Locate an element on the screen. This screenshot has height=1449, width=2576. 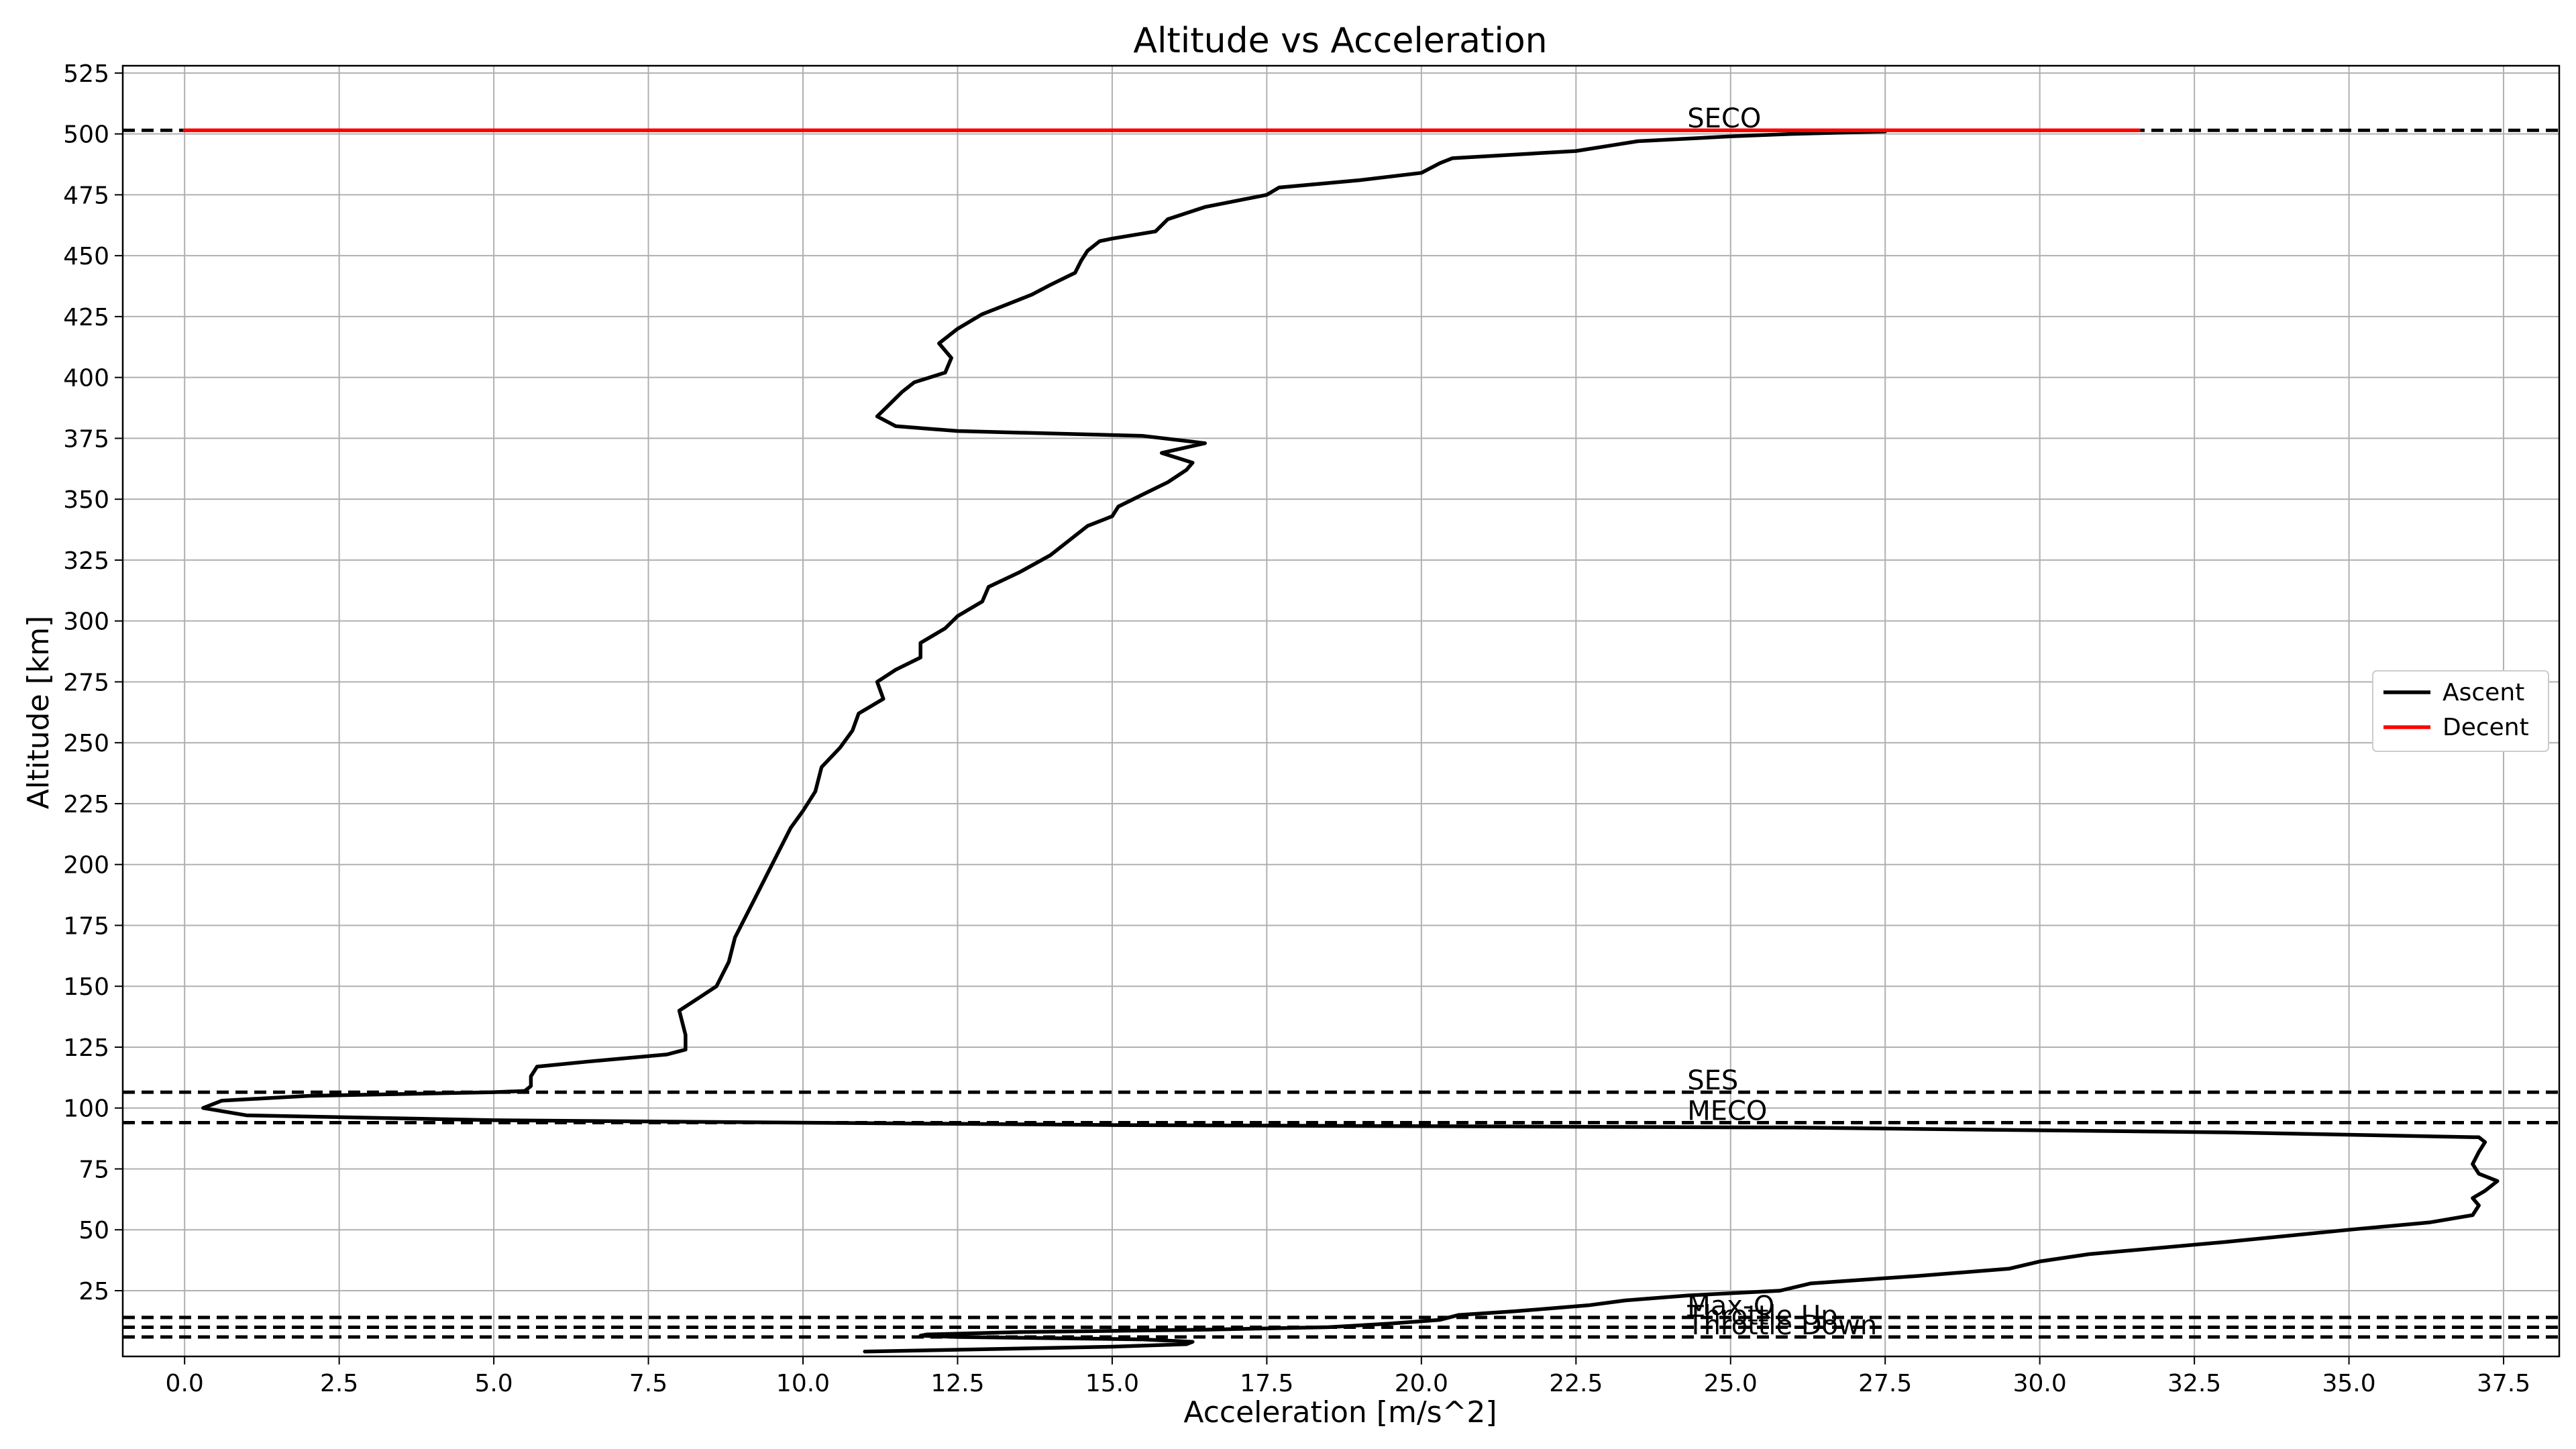
x-tick-label: 12.5 is located at coordinates (957, 1383).